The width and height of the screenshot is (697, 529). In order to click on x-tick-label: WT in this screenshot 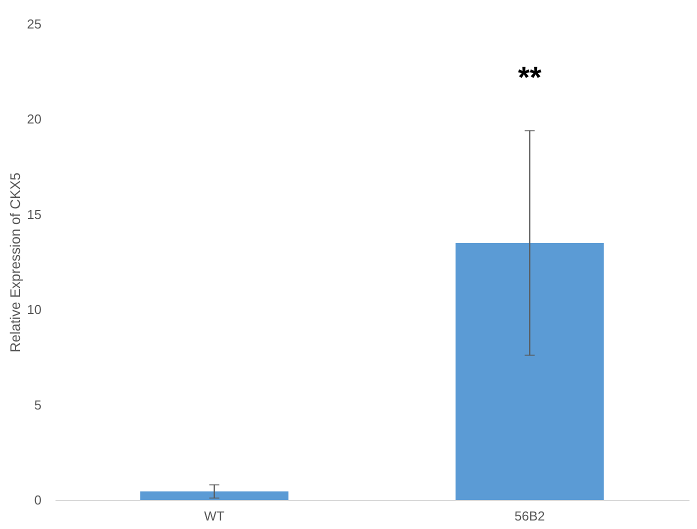, I will do `click(214, 516)`.